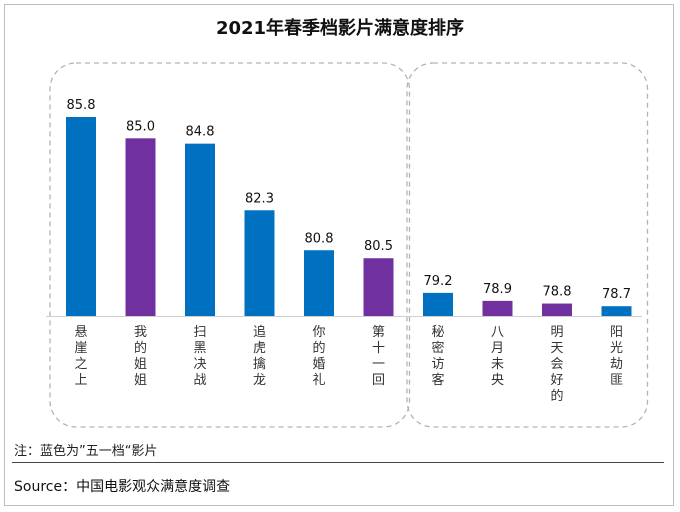  Describe the element at coordinates (319, 238) in the screenshot. I see `data-label: 80.8` at that location.